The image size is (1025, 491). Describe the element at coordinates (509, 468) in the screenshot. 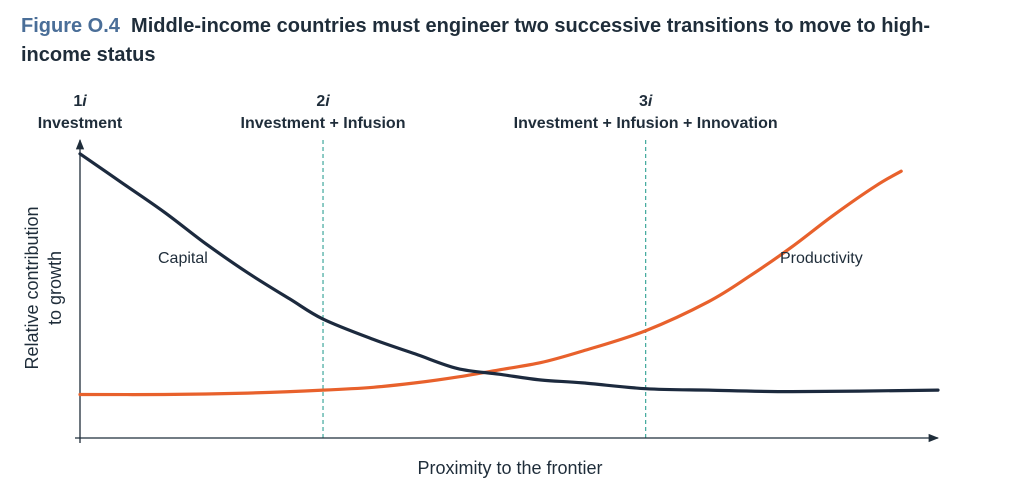

I see `x-axis-label: Proximity to the frontier` at that location.